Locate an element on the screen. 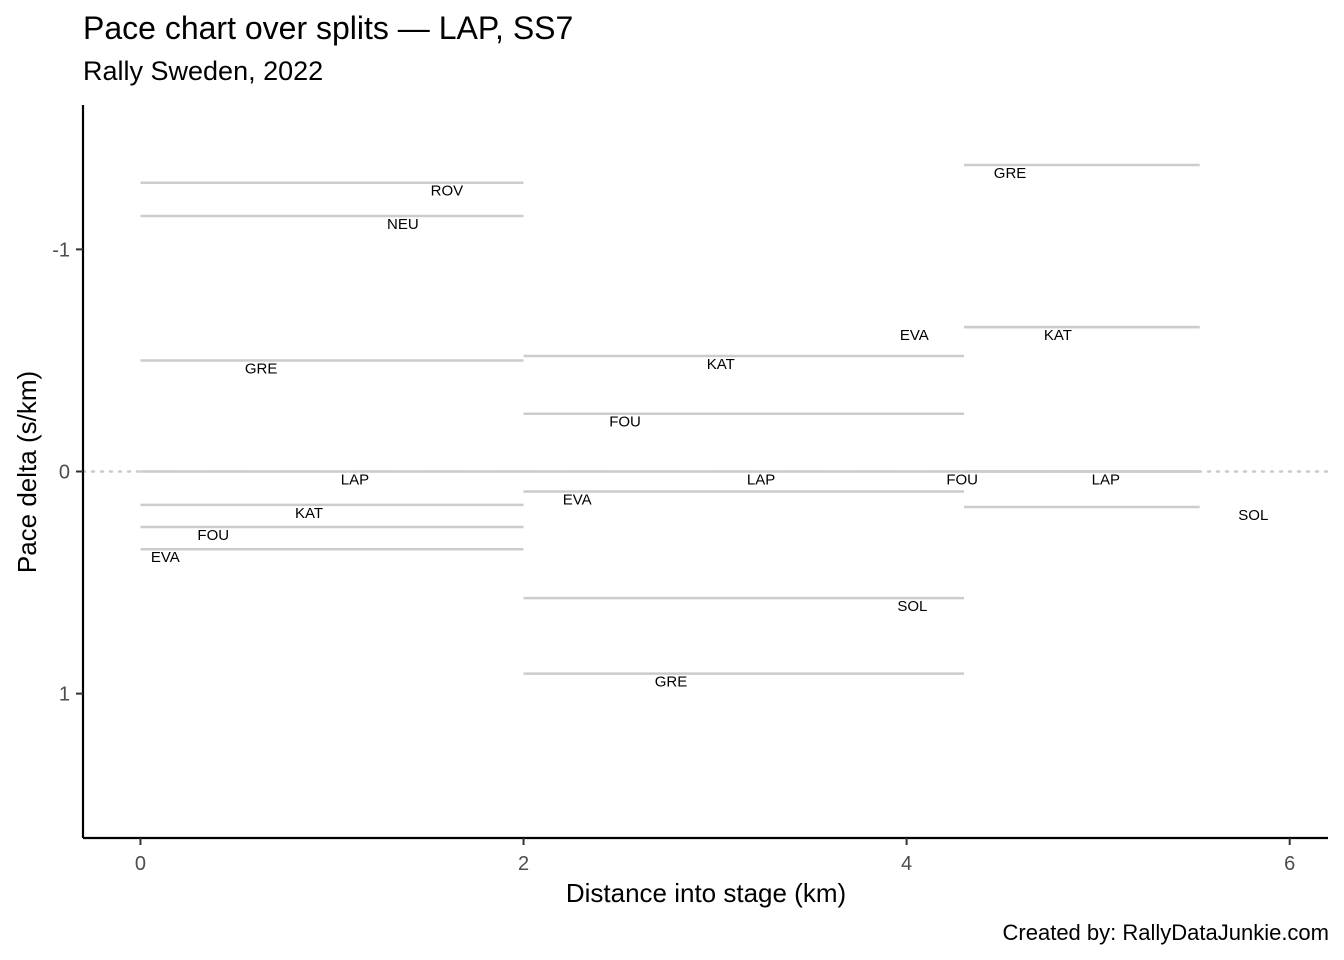 The width and height of the screenshot is (1344, 960). x-tick-label: 2 is located at coordinates (523, 864).